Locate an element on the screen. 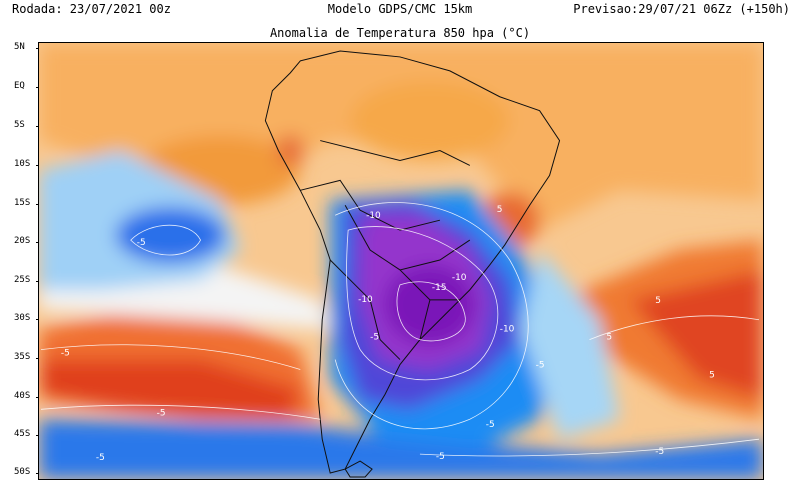 The width and height of the screenshot is (800, 480). country-borders is located at coordinates (385, 250).